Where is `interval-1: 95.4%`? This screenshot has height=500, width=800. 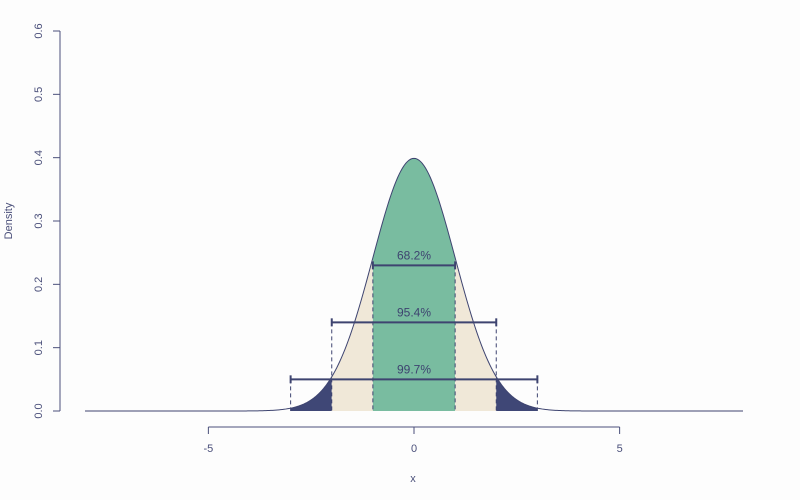 interval-1: 95.4% is located at coordinates (414, 358).